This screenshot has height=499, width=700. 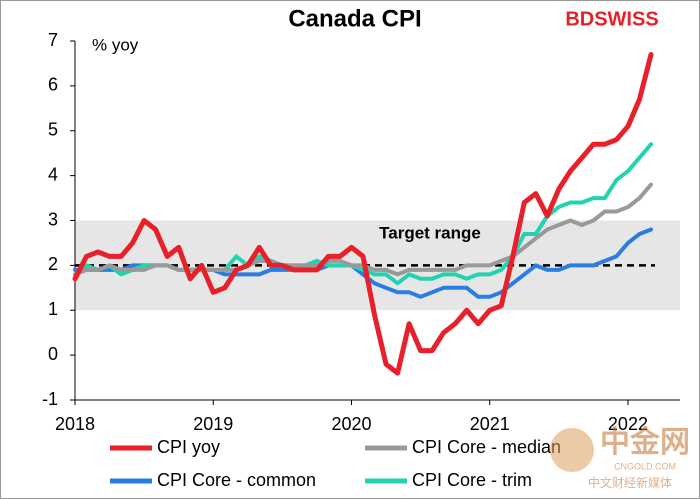 I want to click on y-tick-label: 1, so click(x=53, y=309).